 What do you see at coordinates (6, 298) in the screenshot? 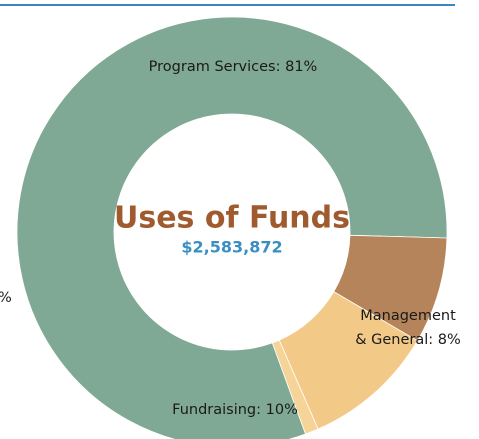
I see `slice-label: %` at bounding box center [6, 298].